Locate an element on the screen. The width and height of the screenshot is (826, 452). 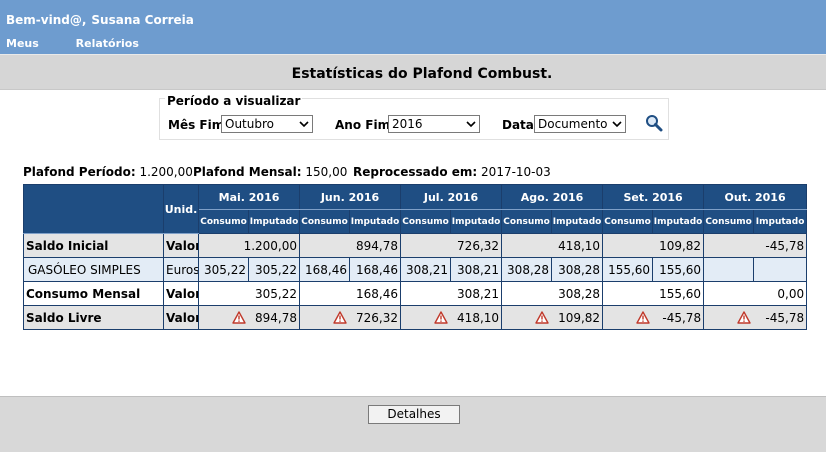
plafond-mensal-label: Plafond Mensal: is located at coordinates (247, 172).